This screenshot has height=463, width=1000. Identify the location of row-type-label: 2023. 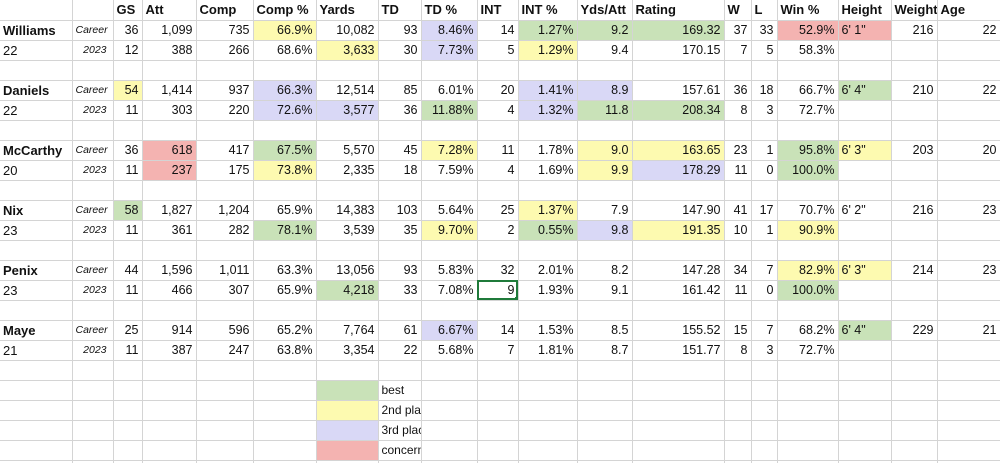
(93, 110).